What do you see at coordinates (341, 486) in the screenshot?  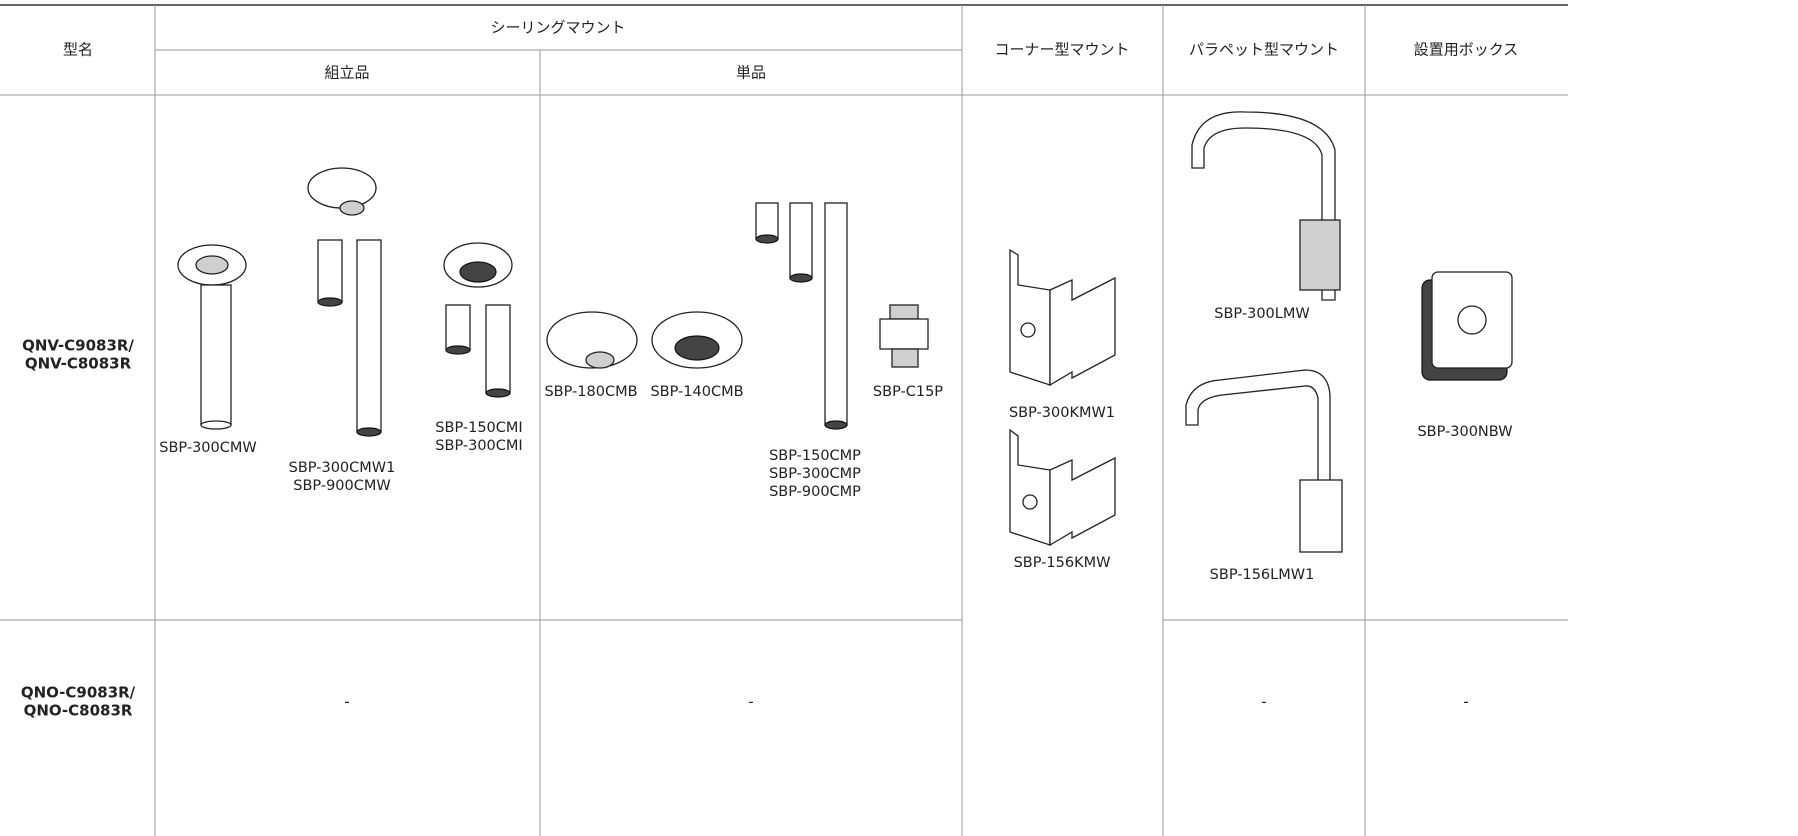 I see `product-label: SBP-900CMW` at bounding box center [341, 486].